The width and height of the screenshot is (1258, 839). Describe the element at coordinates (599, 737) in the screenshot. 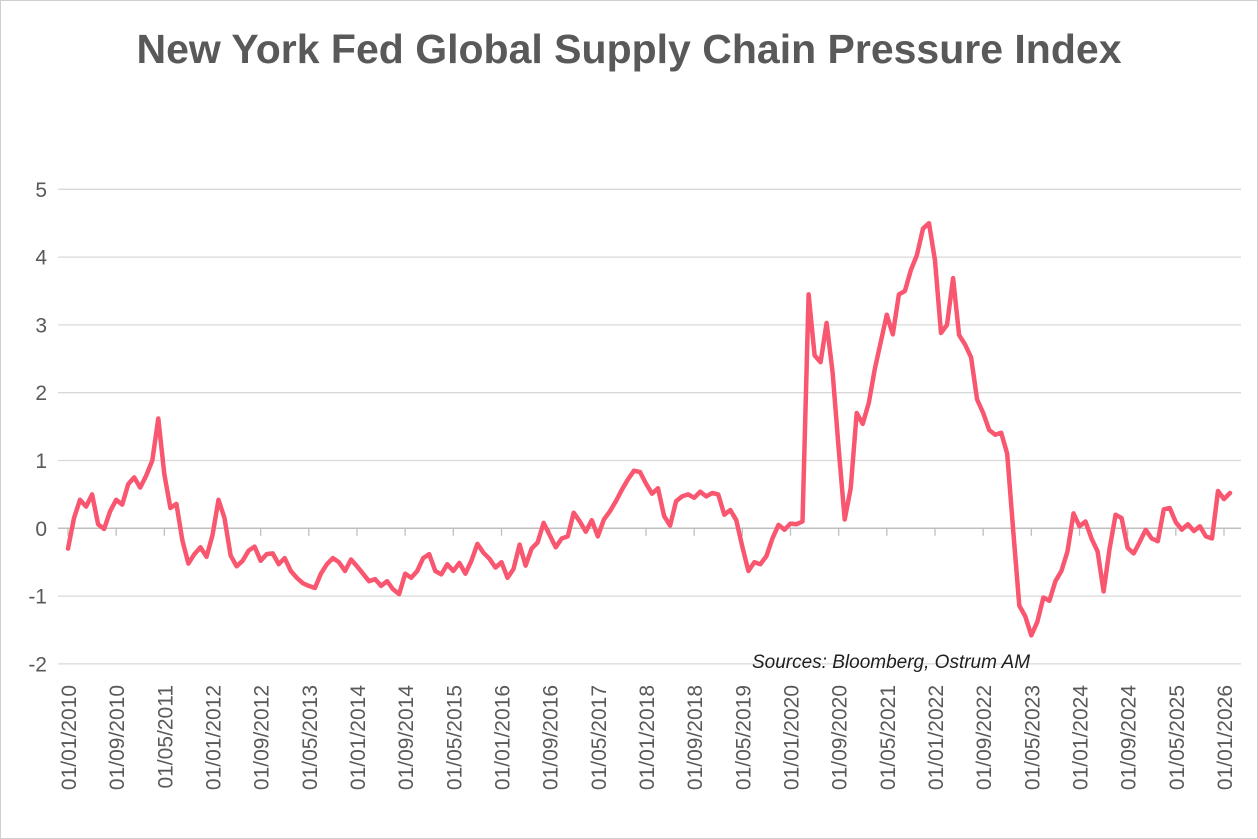

I see `x-axis-tick-label: 01/05/2017` at that location.